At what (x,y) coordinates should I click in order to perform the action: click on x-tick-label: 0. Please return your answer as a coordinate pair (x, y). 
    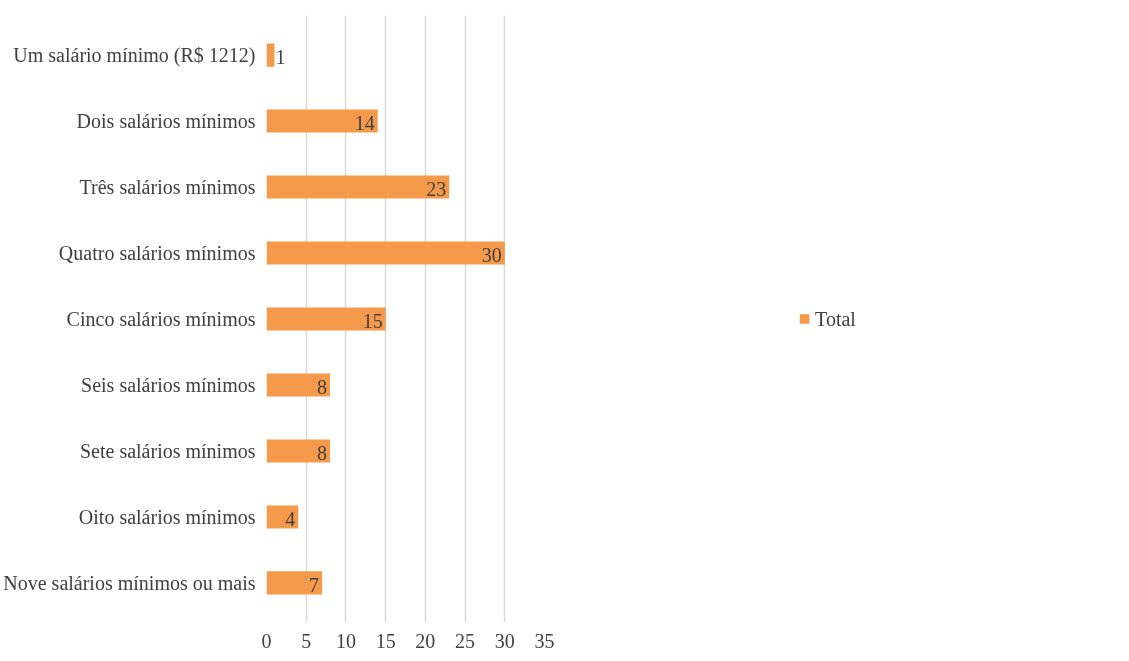
    Looking at the image, I should click on (266, 640).